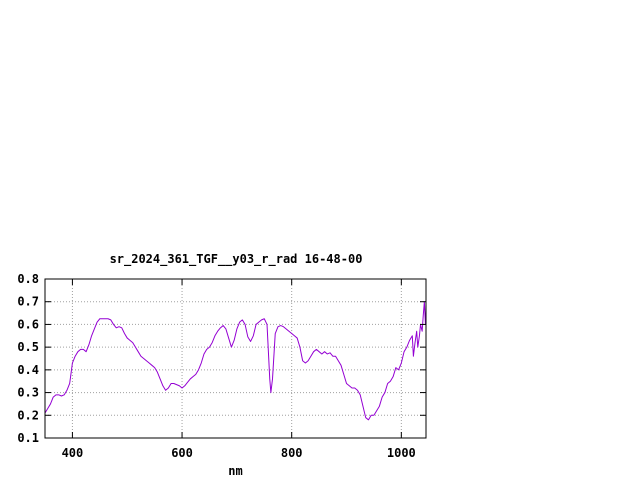 The image size is (640, 480). What do you see at coordinates (28, 324) in the screenshot?
I see `y-tick-label: 0.6` at bounding box center [28, 324].